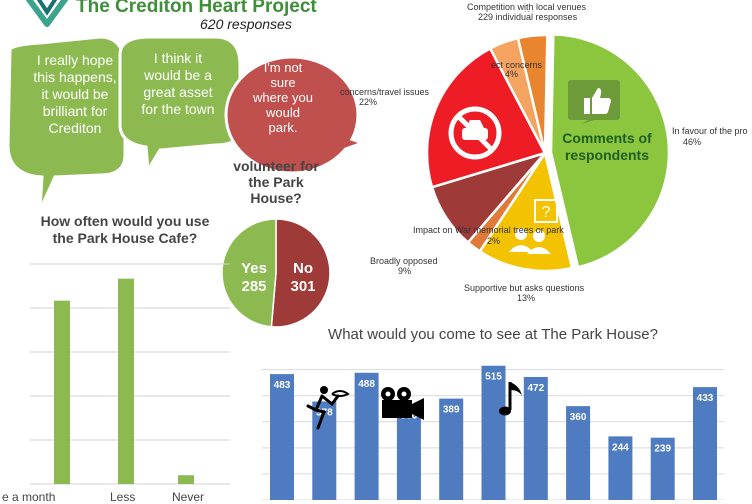 This screenshot has width=752, height=504. What do you see at coordinates (488, 230) in the screenshot?
I see `label-impact: Impact on War memorial trees or park` at bounding box center [488, 230].